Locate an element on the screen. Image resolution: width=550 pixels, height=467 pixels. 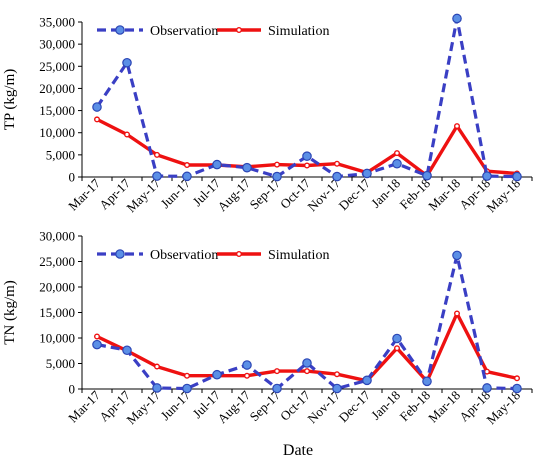
y-axis-title: TN (kg/m) is located at coordinates (10, 312).